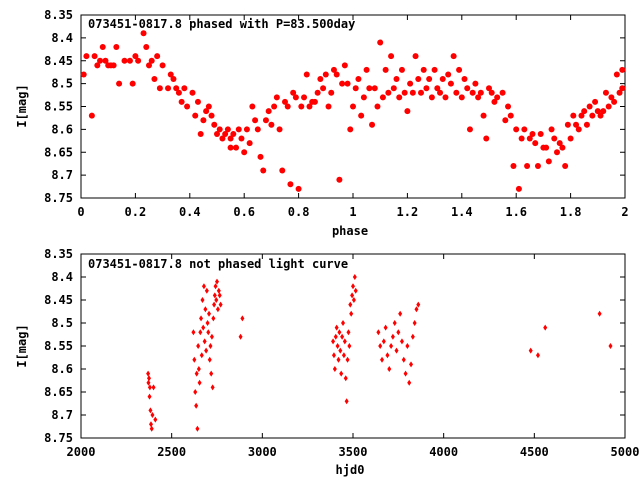 This screenshot has height=480, width=640. I want to click on unphased-x-tick-label: 4500, so click(534, 452).